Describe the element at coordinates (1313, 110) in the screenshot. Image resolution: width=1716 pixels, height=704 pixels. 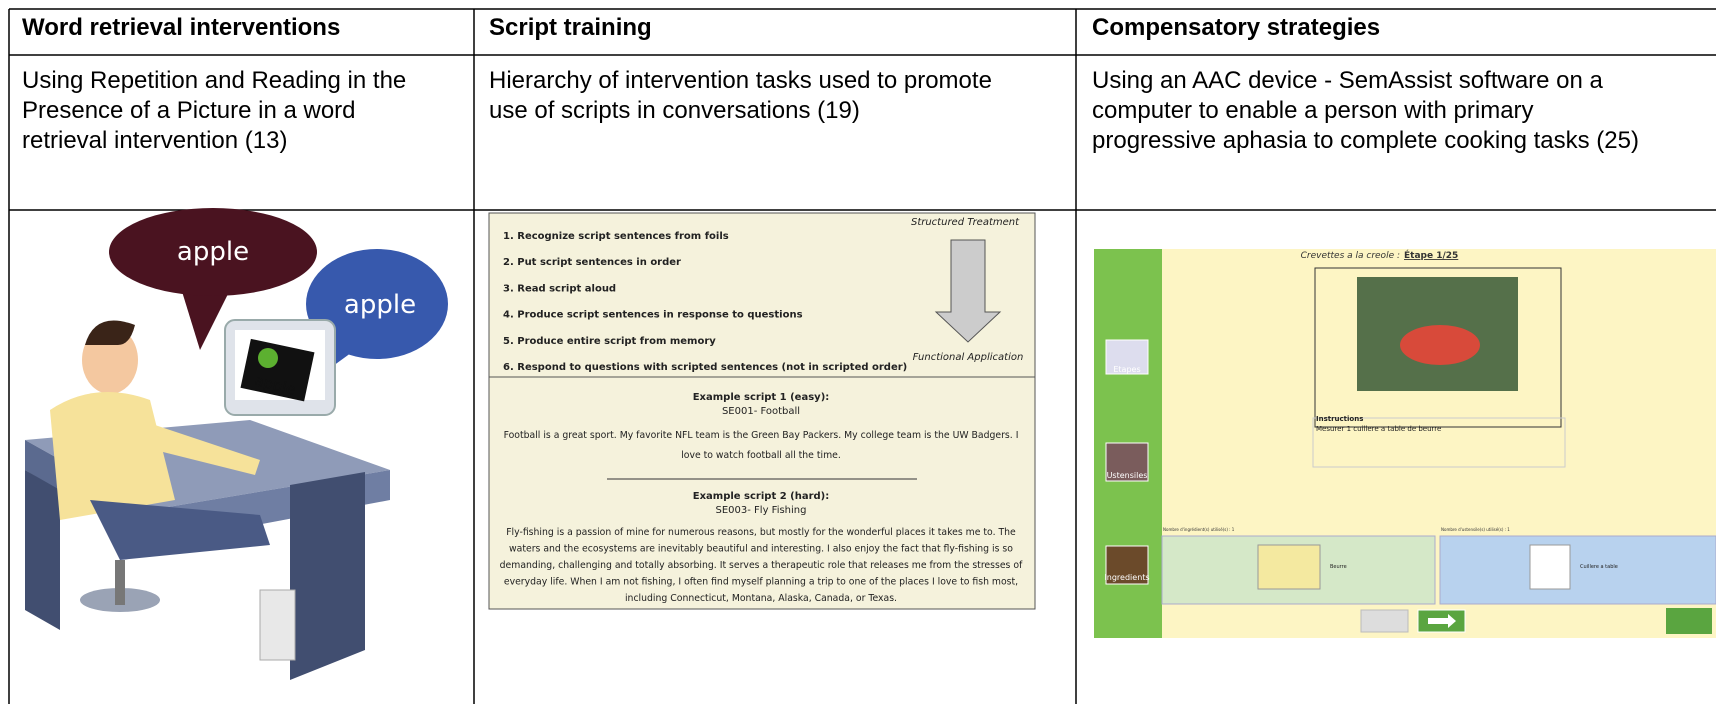
I see `description-line: computer to enable a person with primary` at that location.